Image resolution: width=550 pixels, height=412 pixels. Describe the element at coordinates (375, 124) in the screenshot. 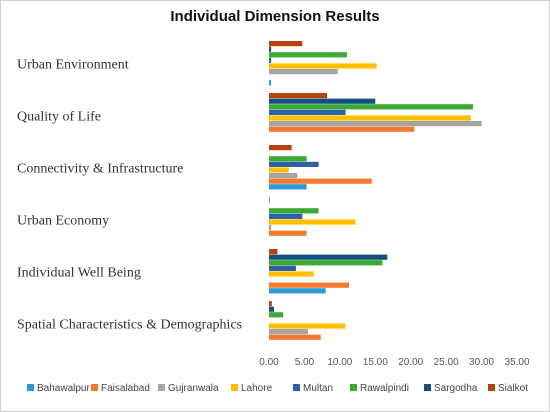

I see `bar-gujranwala-quality-of-life` at that location.